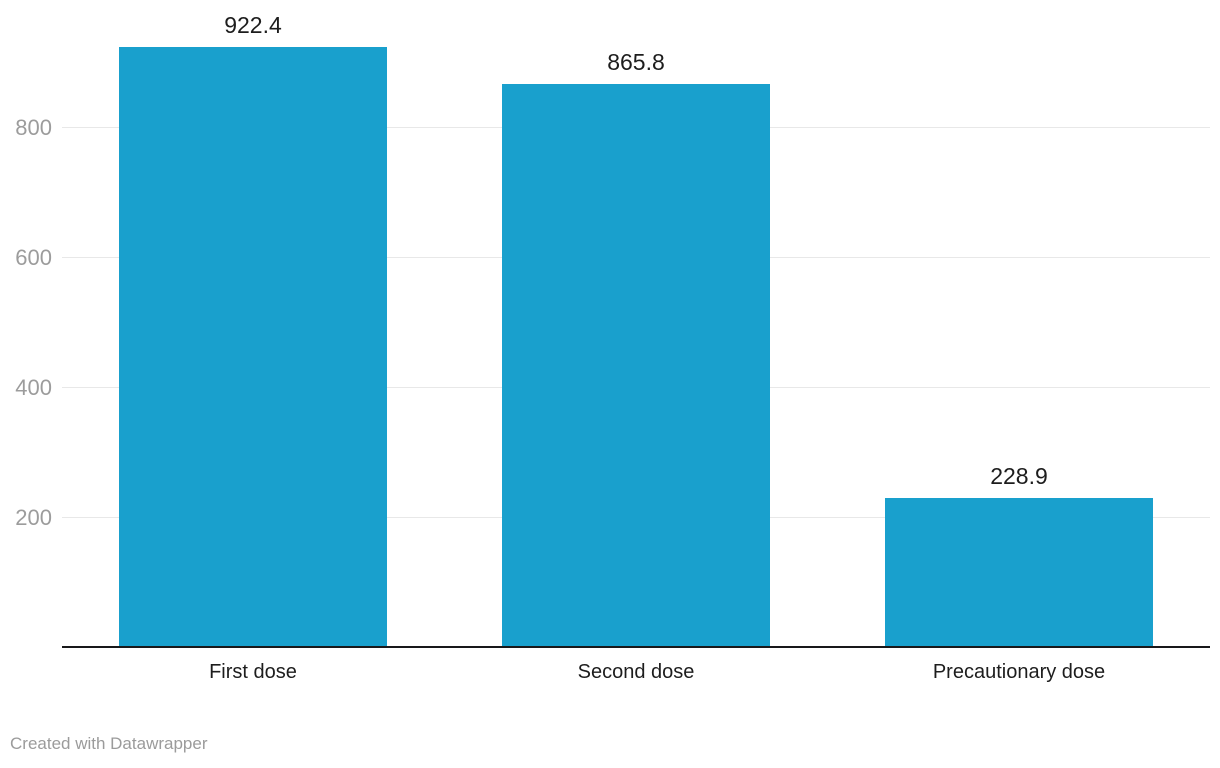 The width and height of the screenshot is (1220, 768). I want to click on y-tick-label-400: 400, so click(33, 387).